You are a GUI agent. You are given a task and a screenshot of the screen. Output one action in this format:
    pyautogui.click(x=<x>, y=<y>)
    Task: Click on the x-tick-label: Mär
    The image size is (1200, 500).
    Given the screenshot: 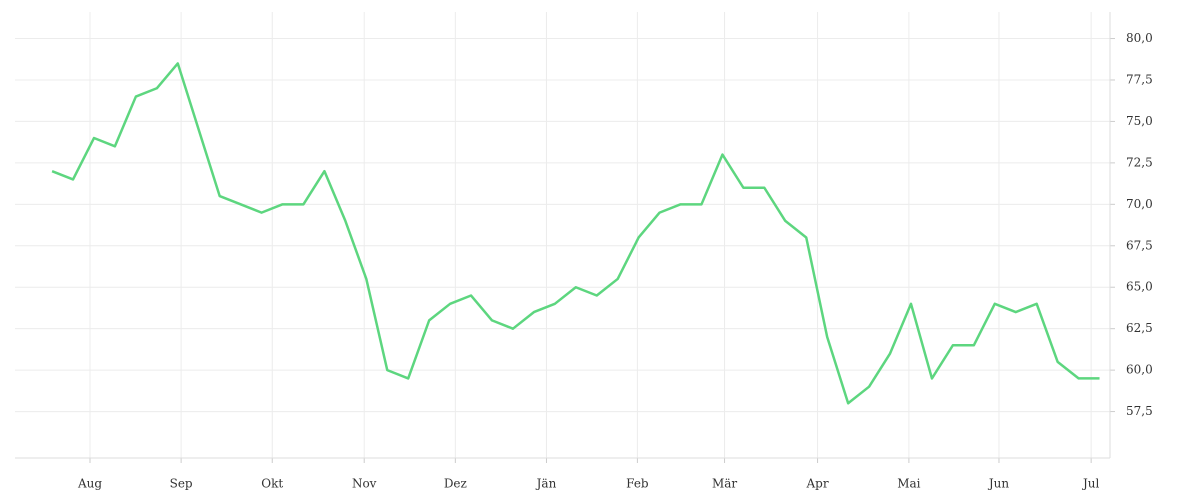 What is the action you would take?
    pyautogui.click(x=724, y=484)
    